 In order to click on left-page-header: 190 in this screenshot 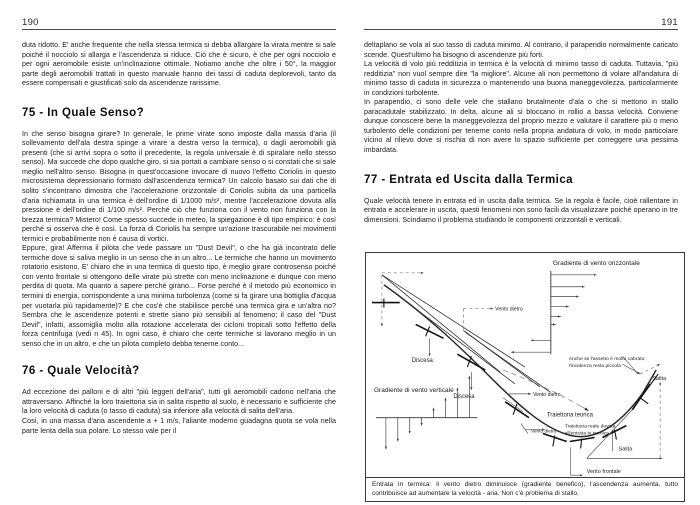, I will do `click(179, 15)`.